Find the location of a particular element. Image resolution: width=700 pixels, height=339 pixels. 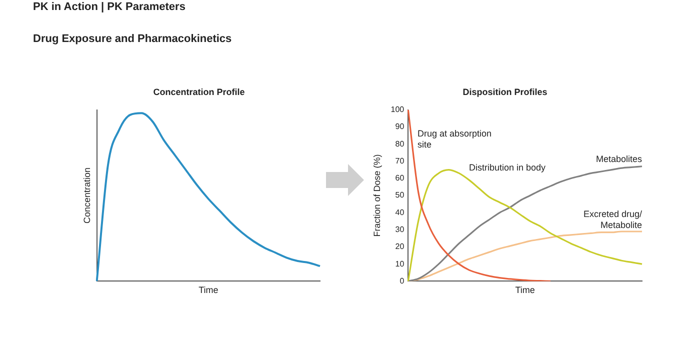

chart-title: Concentration Profile is located at coordinates (199, 91).